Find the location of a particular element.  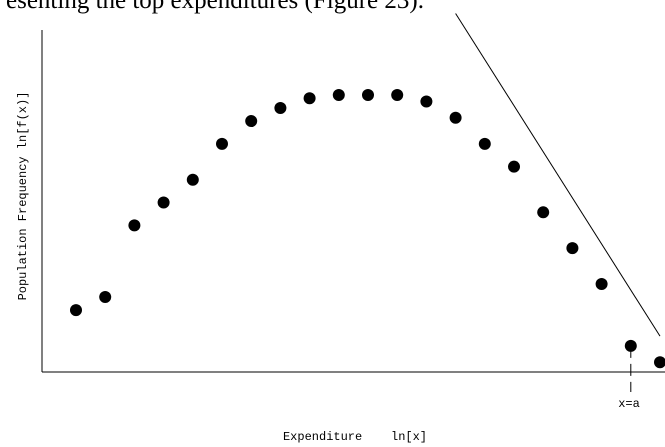

y-axis-label: Population Frequency ln[f(x)] is located at coordinates (23, 196).